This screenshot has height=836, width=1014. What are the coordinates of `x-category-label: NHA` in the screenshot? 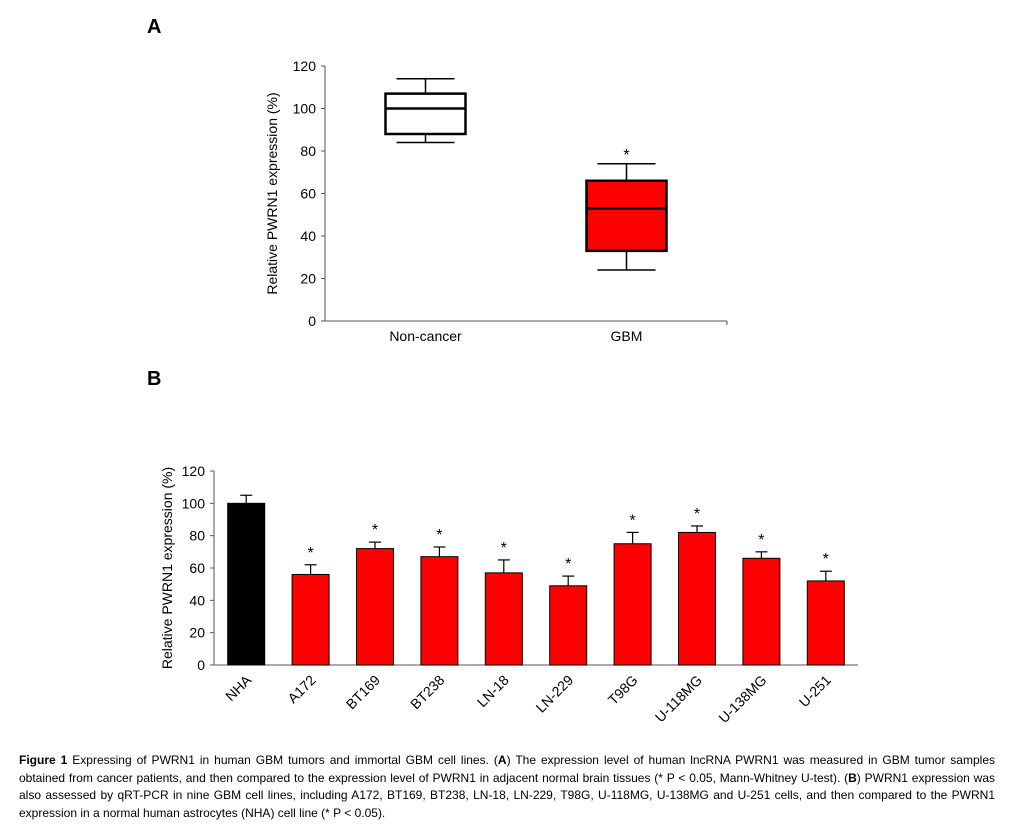 It's located at (238, 687).